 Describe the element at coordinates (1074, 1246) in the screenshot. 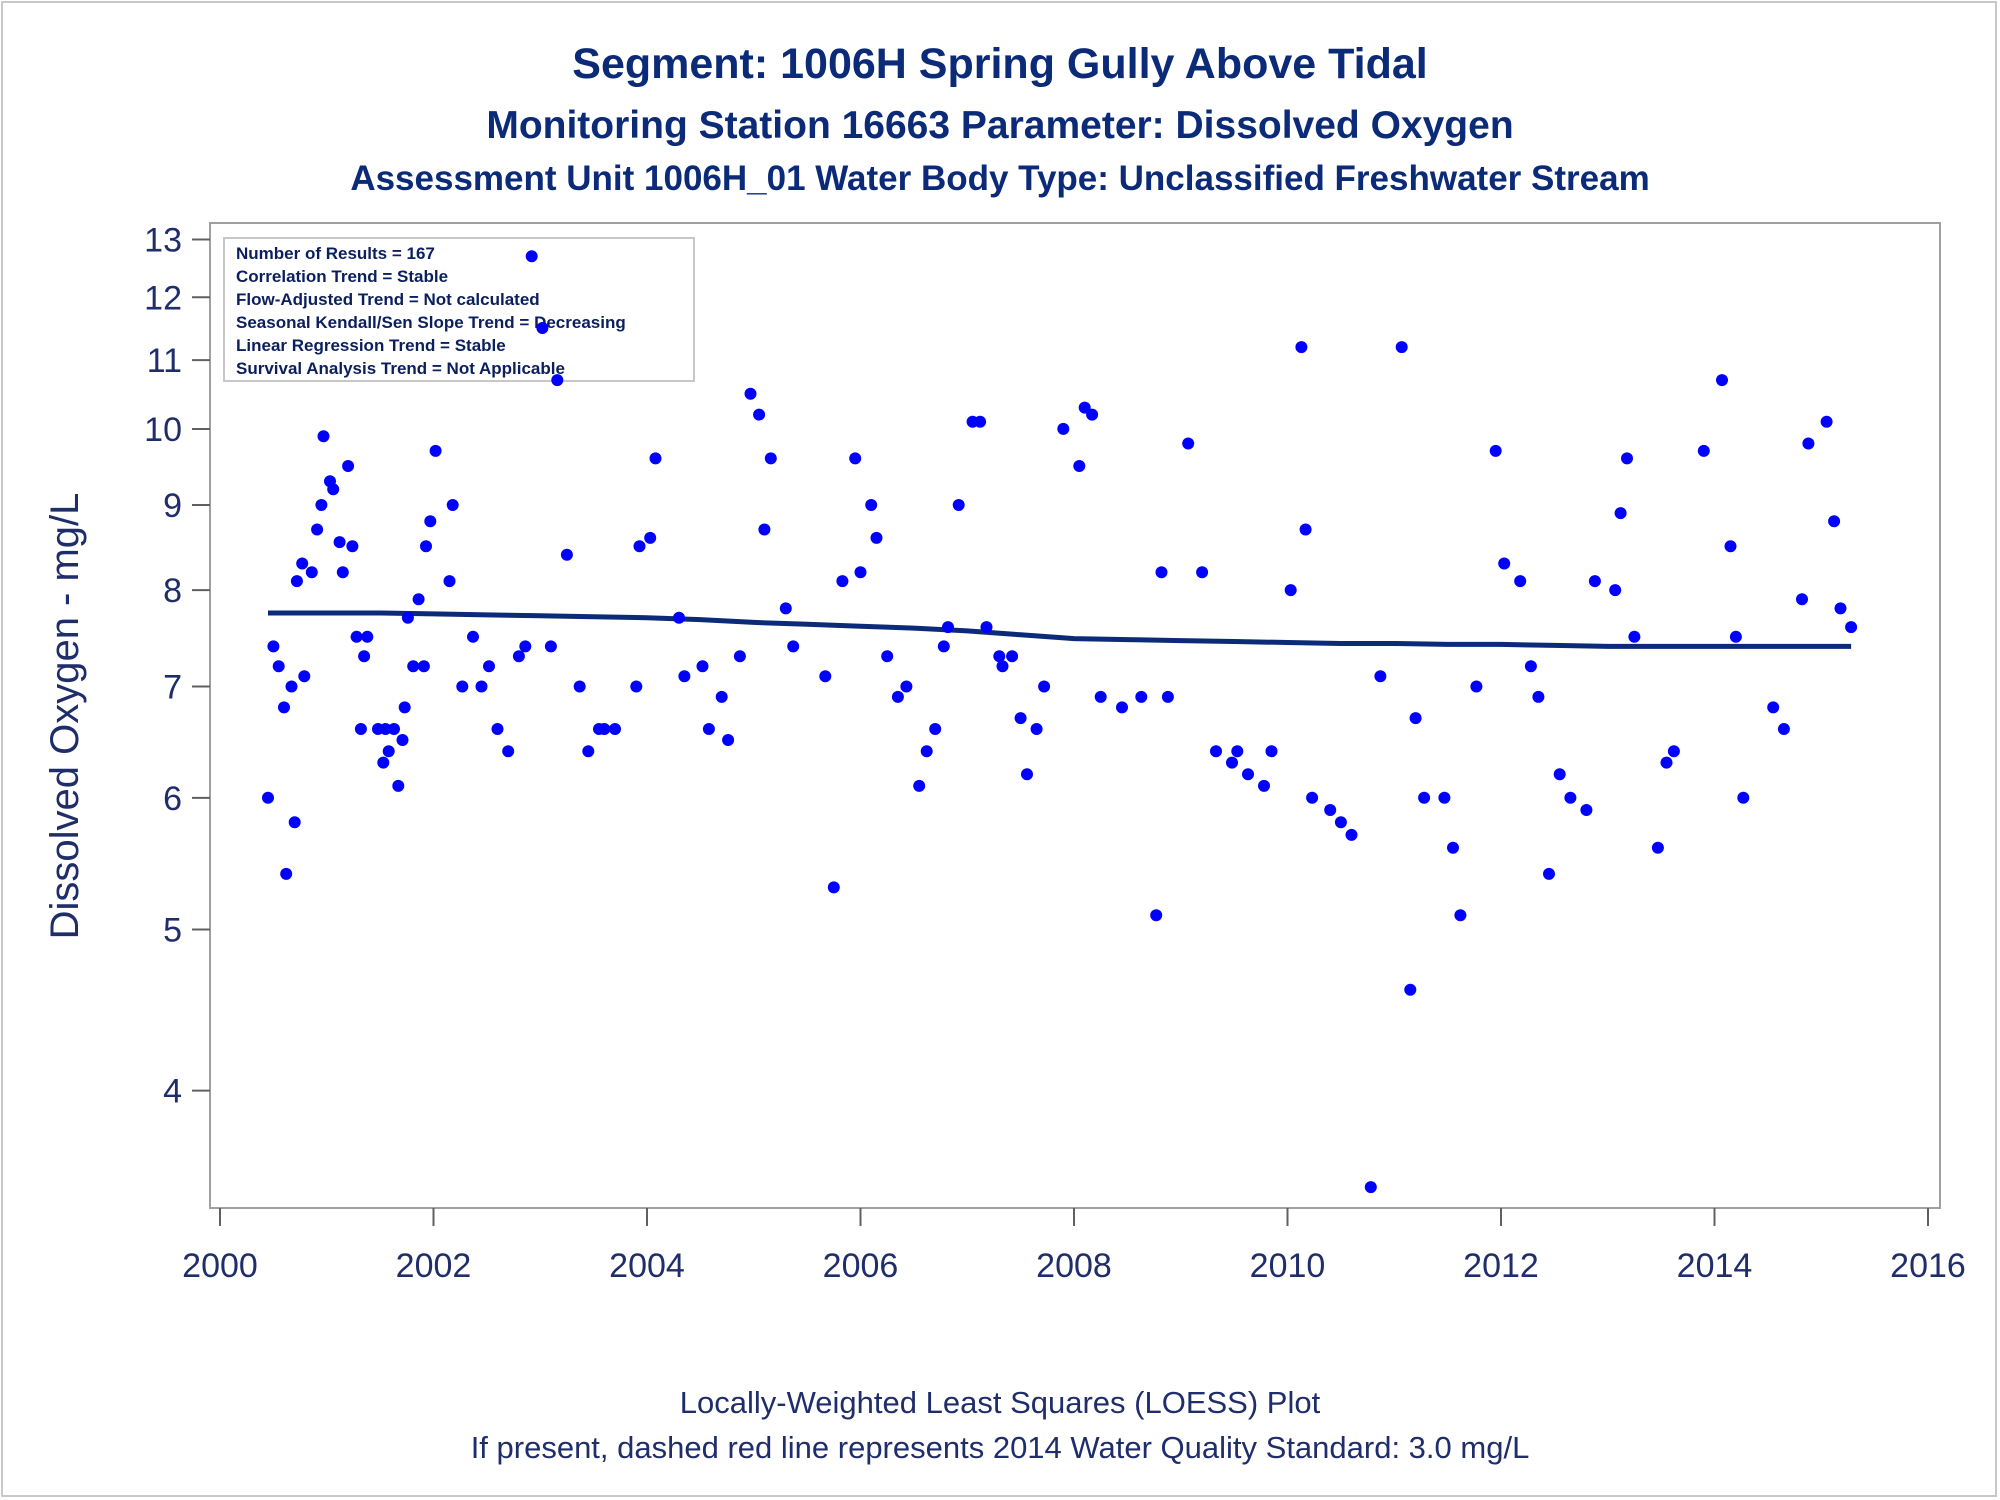

I see `x-axis: 2000 2002 2004 2006 2008 2010 2012 2014 2016` at that location.